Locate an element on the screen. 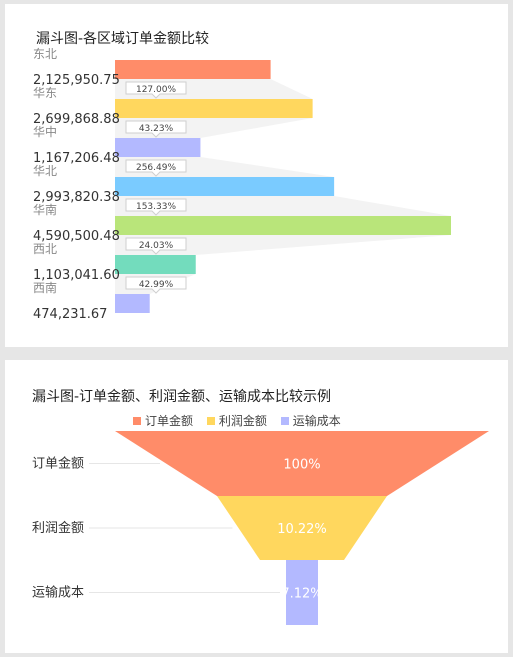 The width and height of the screenshot is (513, 657). legend-item-order: 订单金额 is located at coordinates (163, 420).